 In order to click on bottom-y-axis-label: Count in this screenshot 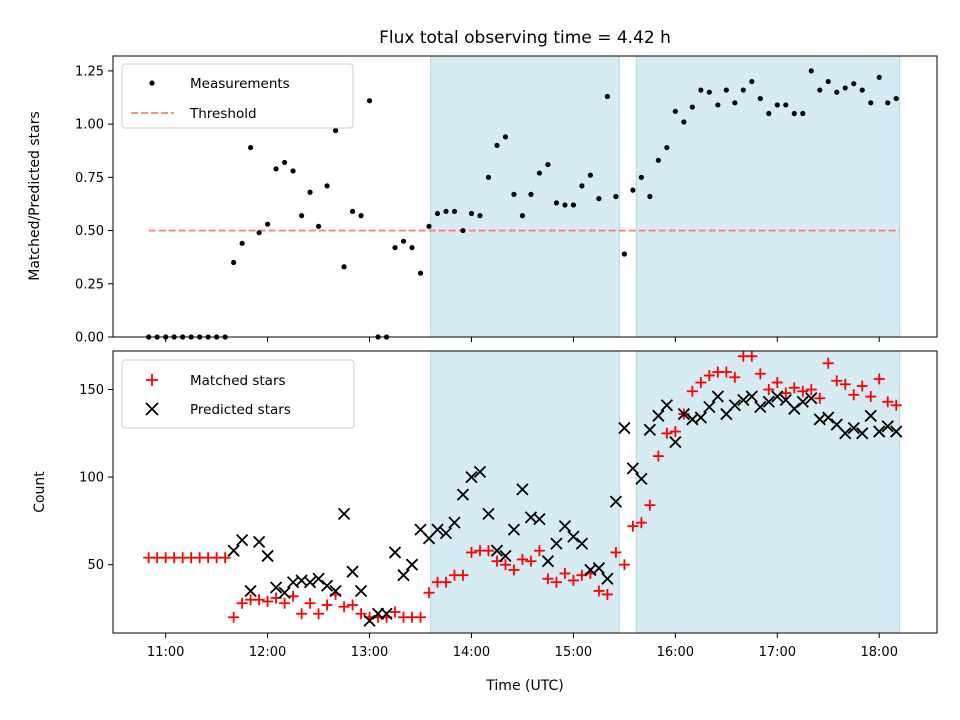, I will do `click(40, 492)`.